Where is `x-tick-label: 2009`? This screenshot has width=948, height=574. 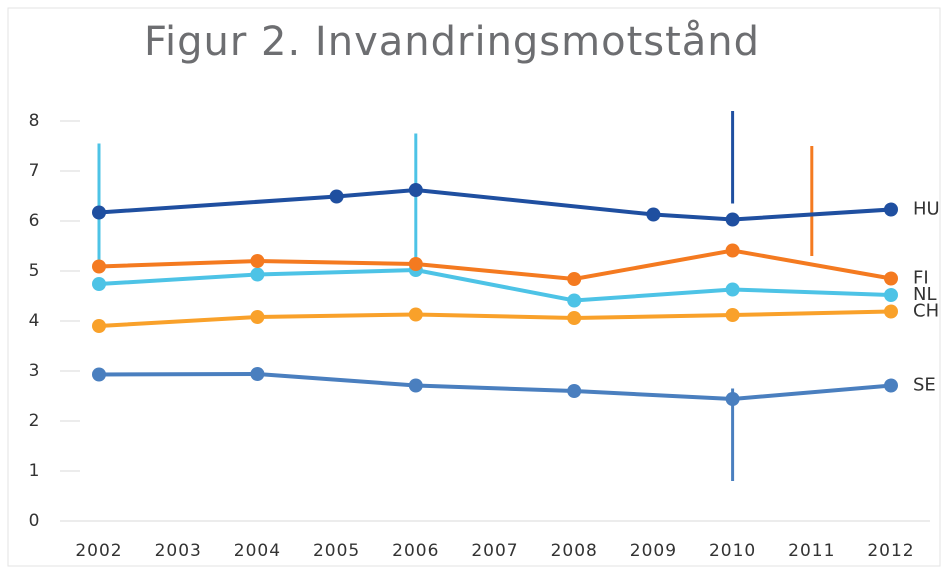
x-tick-label: 2009 is located at coordinates (653, 551).